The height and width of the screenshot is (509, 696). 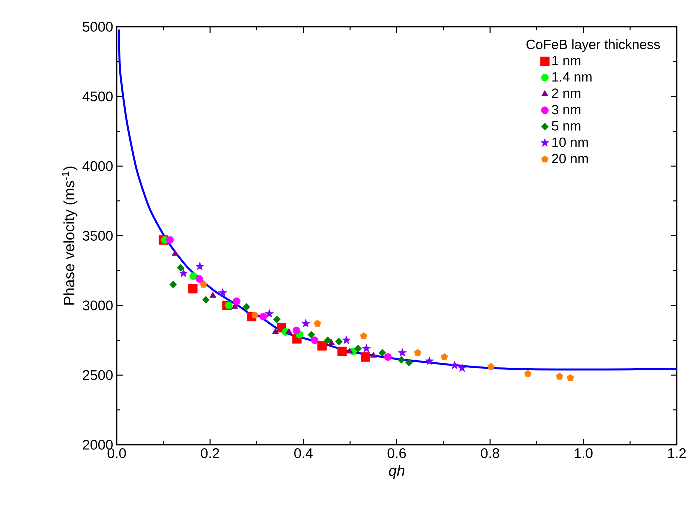 What do you see at coordinates (566, 93) in the screenshot?
I see `legend-label: 2 nm` at bounding box center [566, 93].